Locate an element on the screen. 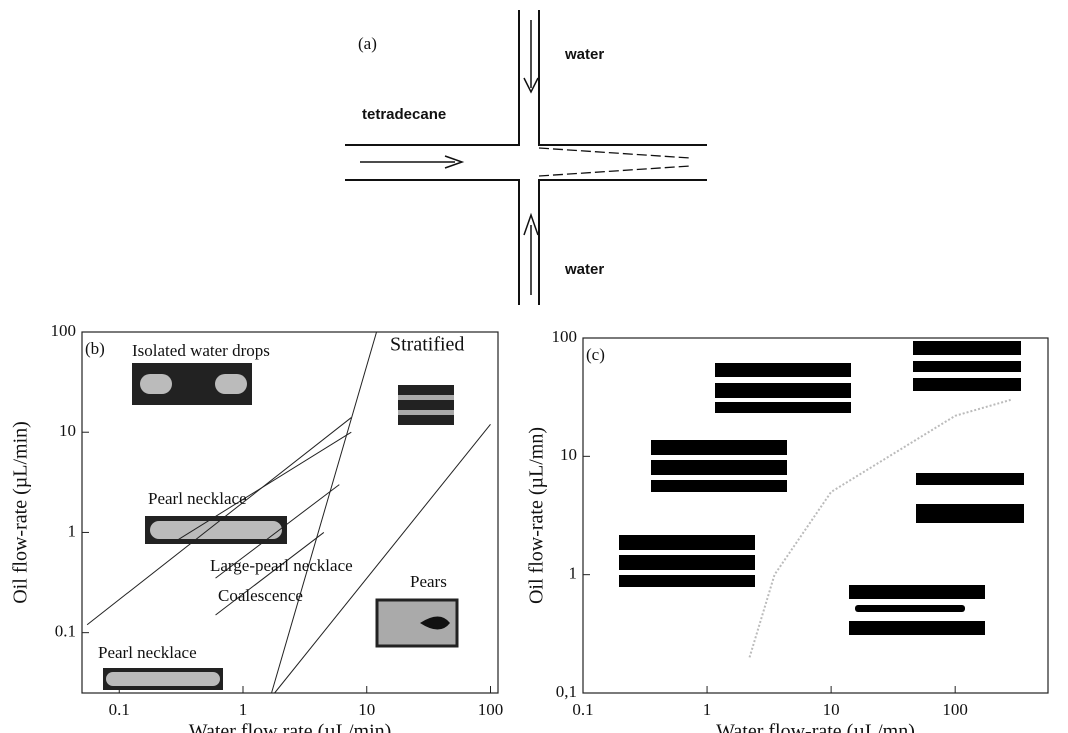 The width and height of the screenshot is (1068, 733). y-axis-label: Oil flow-rate (µL/mn) is located at coordinates (537, 515).